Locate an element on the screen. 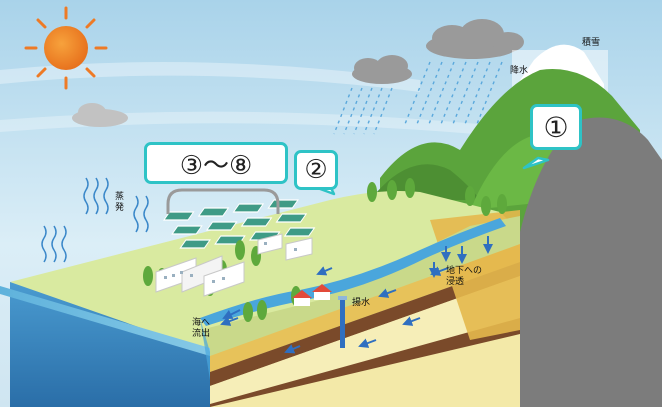 The width and height of the screenshot is (662, 407). snow-label: 積雪 is located at coordinates (591, 43).